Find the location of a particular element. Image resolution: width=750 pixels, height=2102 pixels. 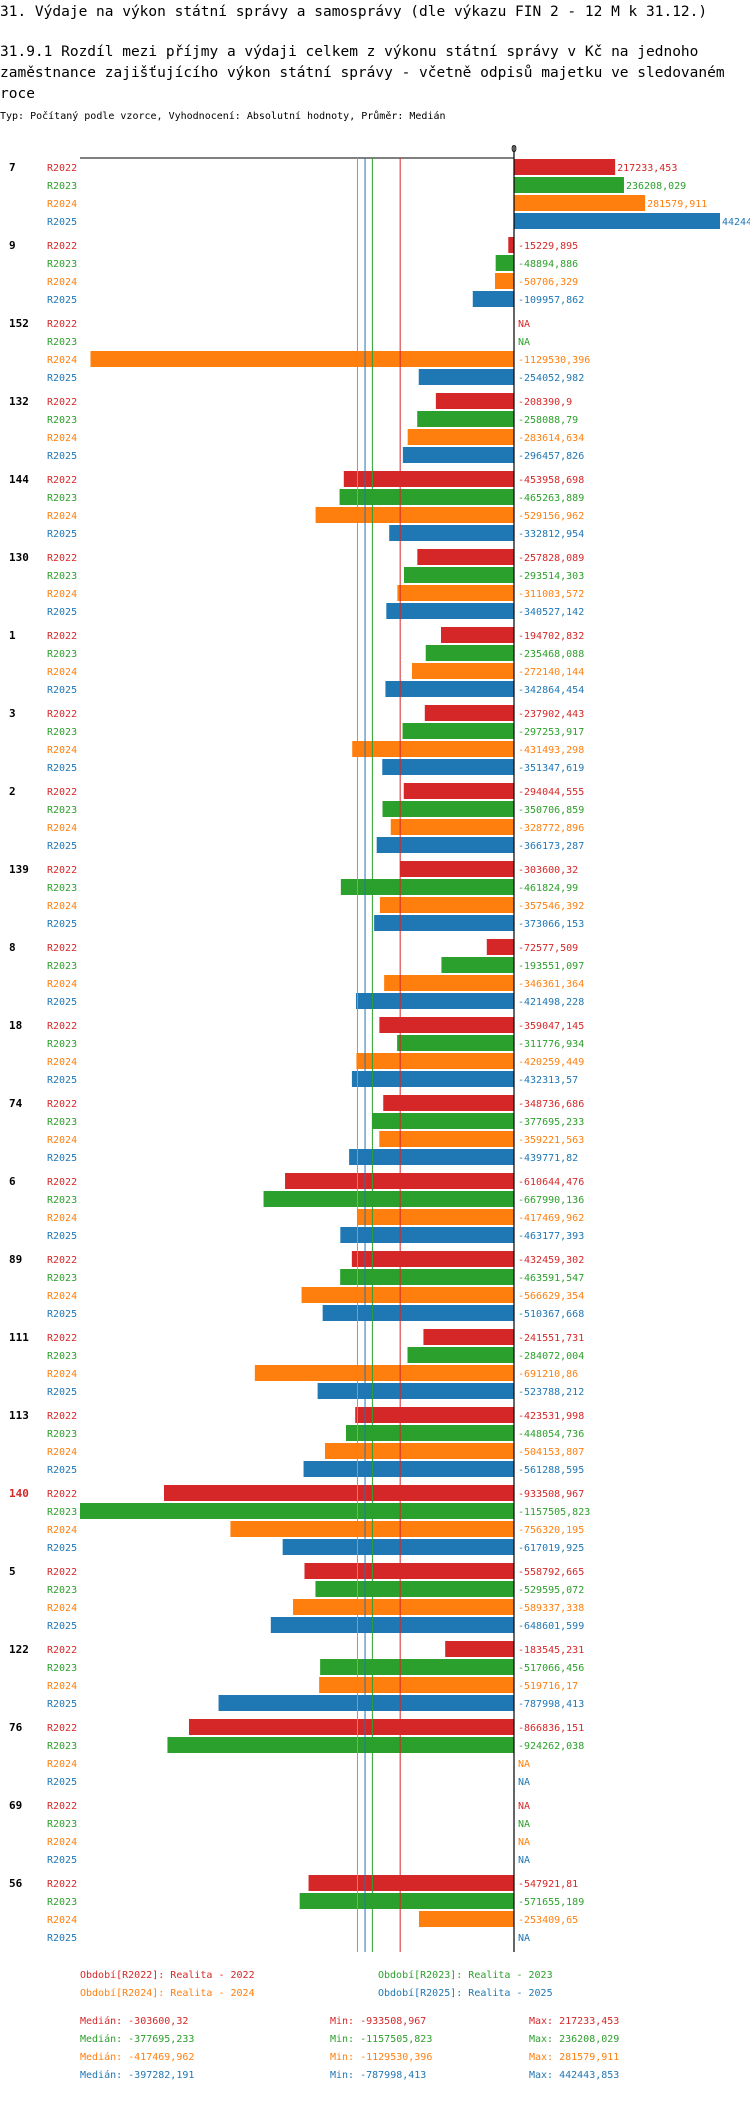

value-label: -283614,634 is located at coordinates (551, 438).